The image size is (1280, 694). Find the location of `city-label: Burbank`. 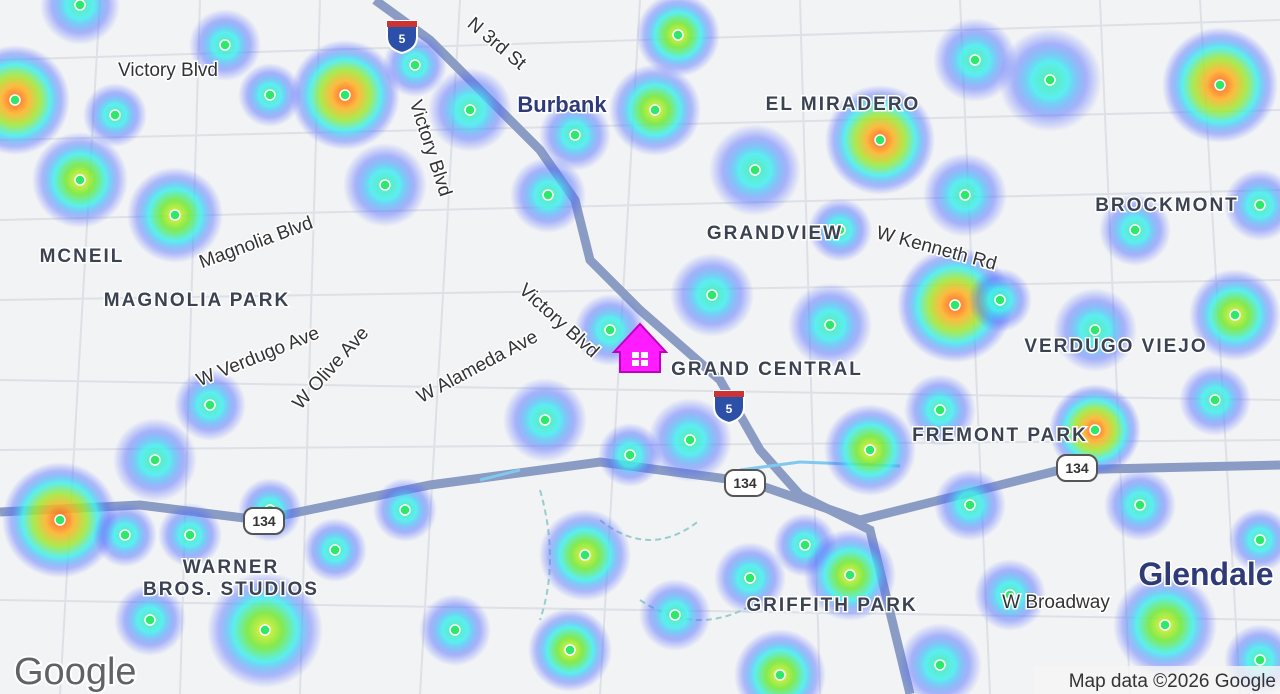

city-label: Burbank is located at coordinates (562, 104).